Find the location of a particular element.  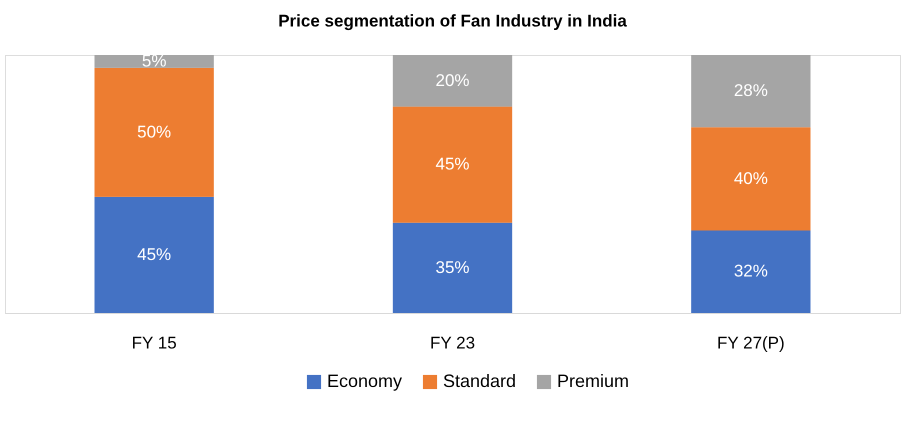

x-tick-label: FY 27(P) is located at coordinates (750, 343).